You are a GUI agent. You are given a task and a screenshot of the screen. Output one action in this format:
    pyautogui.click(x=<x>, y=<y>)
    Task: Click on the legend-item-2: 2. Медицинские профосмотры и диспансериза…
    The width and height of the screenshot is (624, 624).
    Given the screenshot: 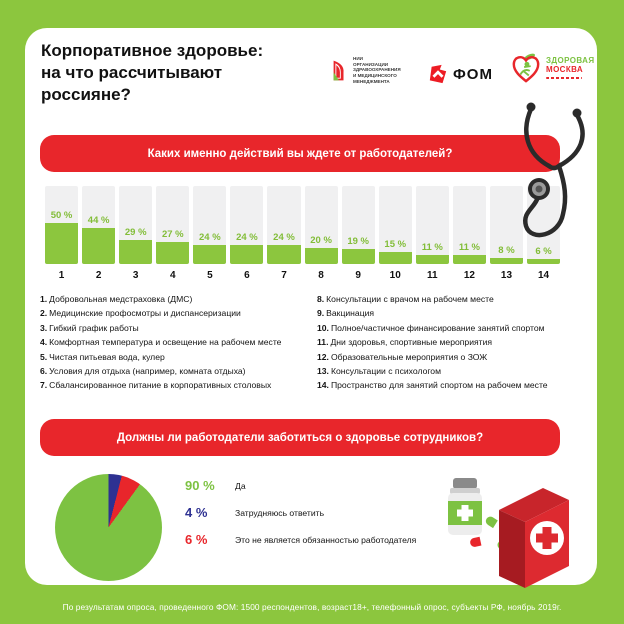 What is the action you would take?
    pyautogui.click(x=140, y=313)
    